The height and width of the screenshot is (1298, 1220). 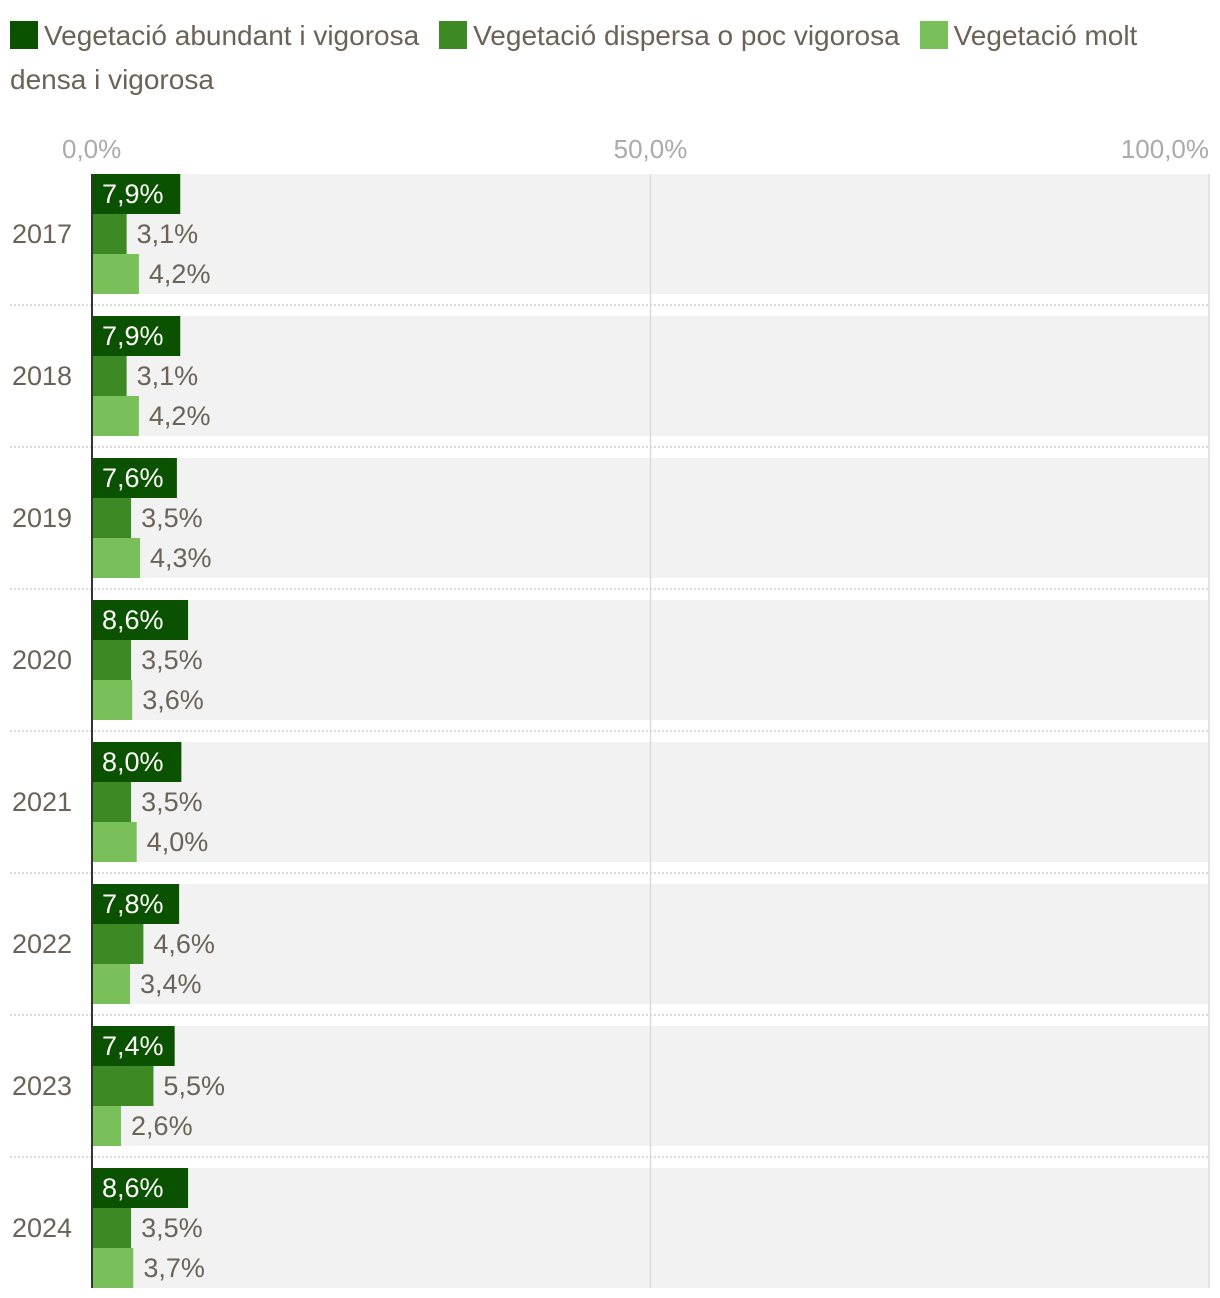 What do you see at coordinates (232, 35) in the screenshot?
I see `legend-label: Vegetació abundant i vigorosa` at bounding box center [232, 35].